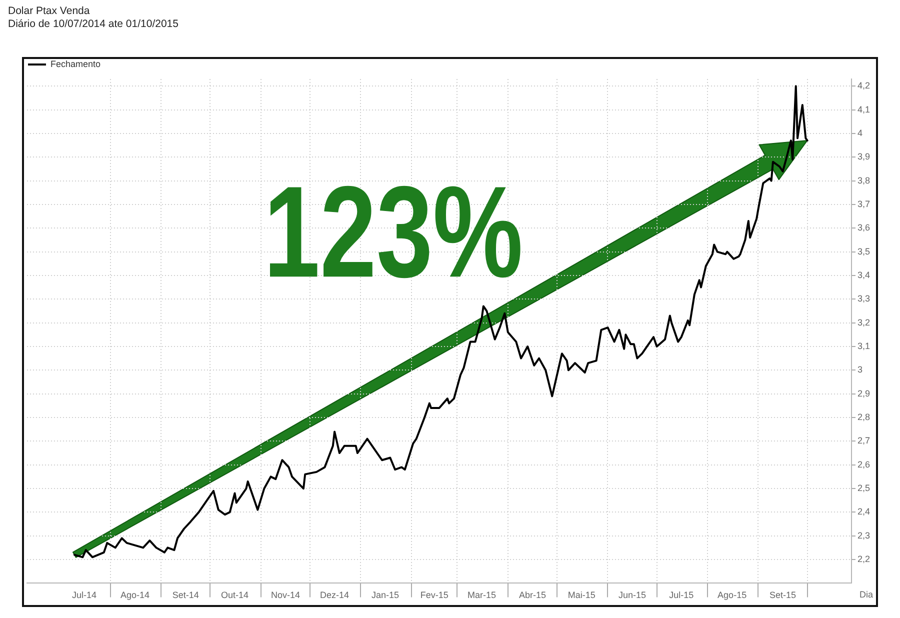 The width and height of the screenshot is (900, 618). I want to click on x-tick-label: Jun-15, so click(632, 595).